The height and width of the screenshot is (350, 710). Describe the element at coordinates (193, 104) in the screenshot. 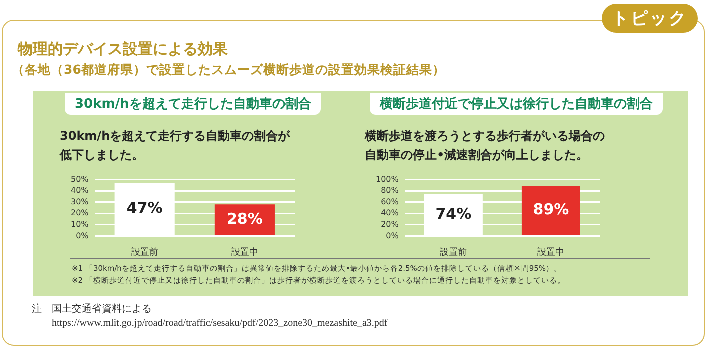

I see `chart-title: 30km/hを超えて走行した自動車の割合` at that location.